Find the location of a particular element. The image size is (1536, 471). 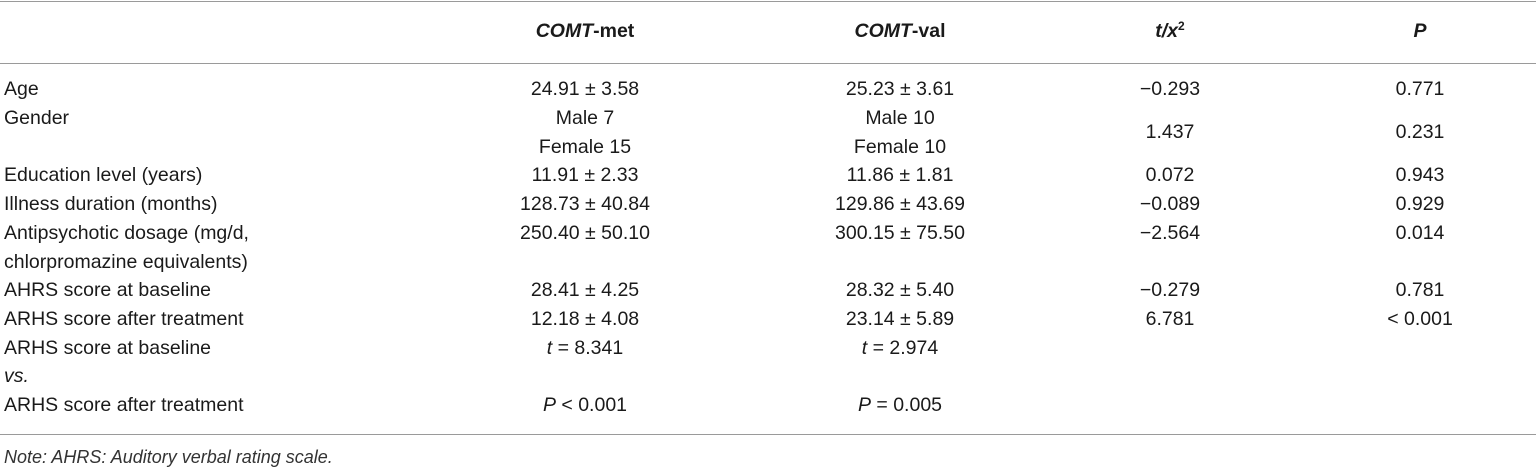

cell-p-gender: 0.231 is located at coordinates (1420, 132).